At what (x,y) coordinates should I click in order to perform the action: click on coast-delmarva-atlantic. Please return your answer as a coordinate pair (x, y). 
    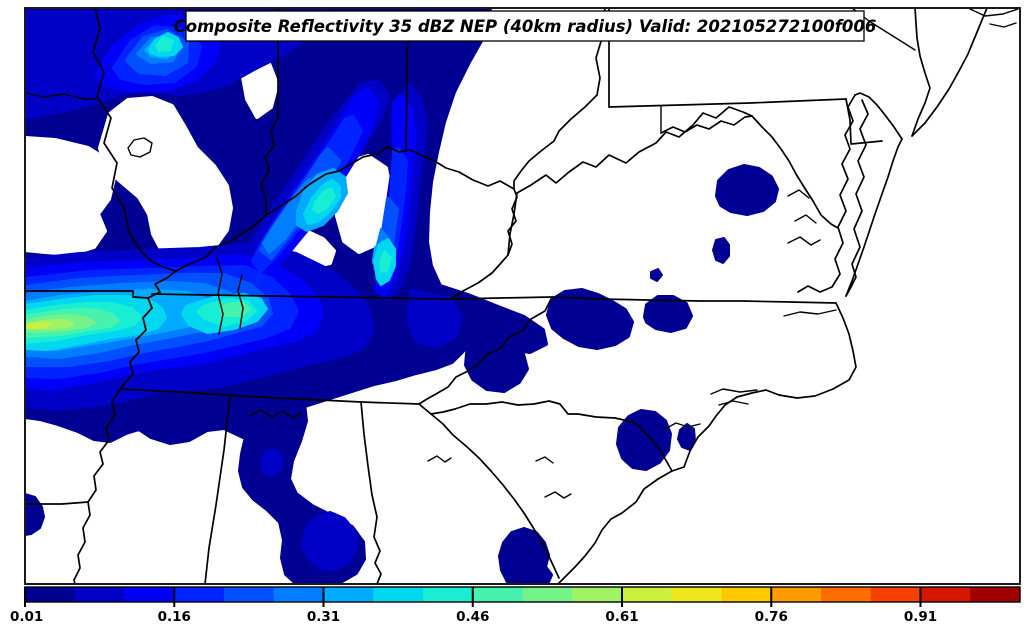
    Looking at the image, I should click on (874, 217).